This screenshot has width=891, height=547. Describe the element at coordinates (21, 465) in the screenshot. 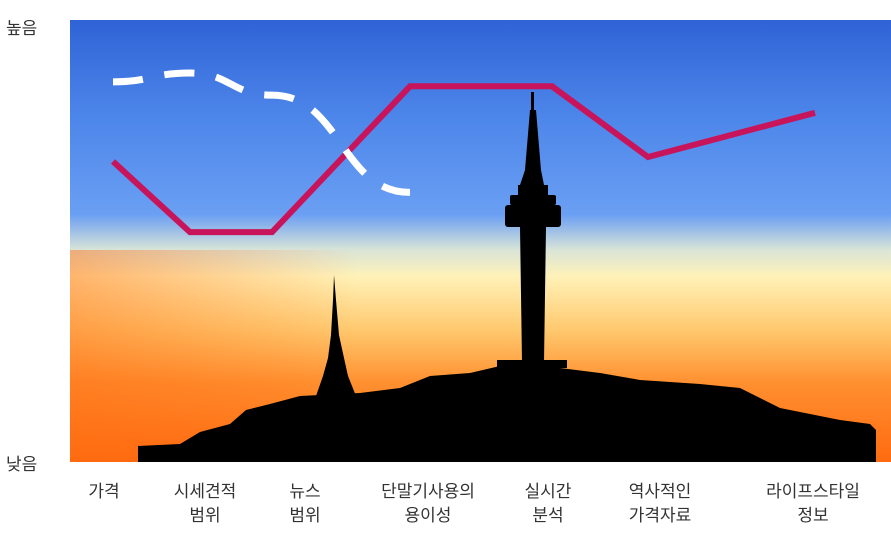

I see `y-axis-bottom-label: 낮음` at that location.